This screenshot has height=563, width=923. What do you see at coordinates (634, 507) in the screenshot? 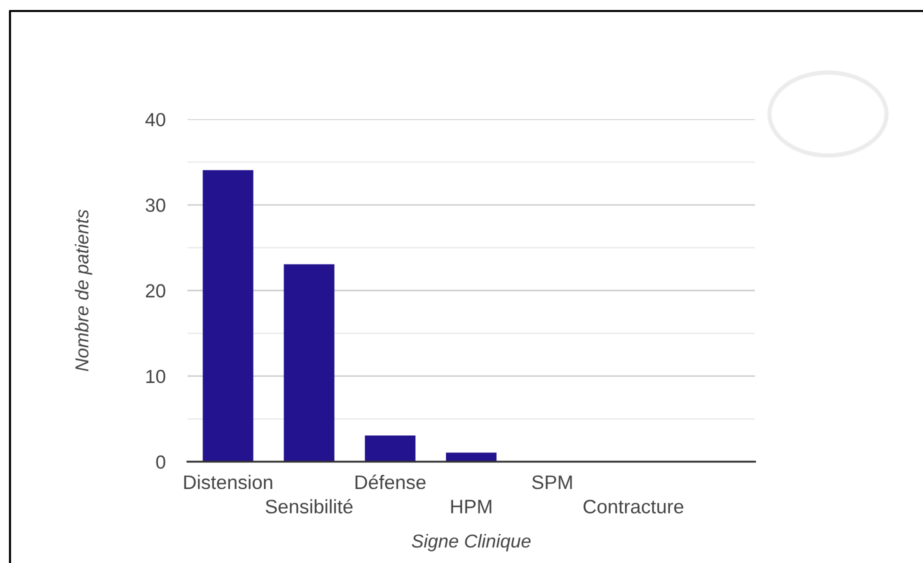
I see `x-tick-label: Contracture` at bounding box center [634, 507].